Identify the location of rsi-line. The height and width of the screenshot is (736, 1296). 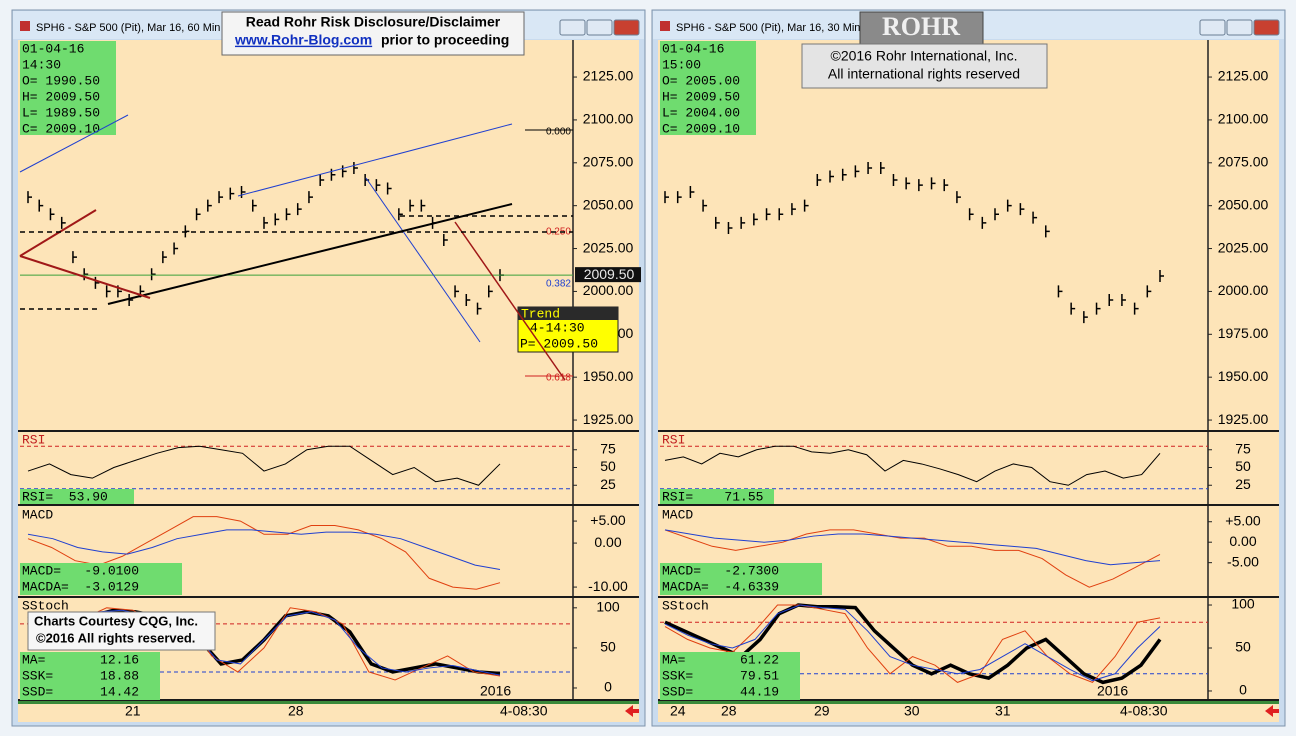
(264, 465).